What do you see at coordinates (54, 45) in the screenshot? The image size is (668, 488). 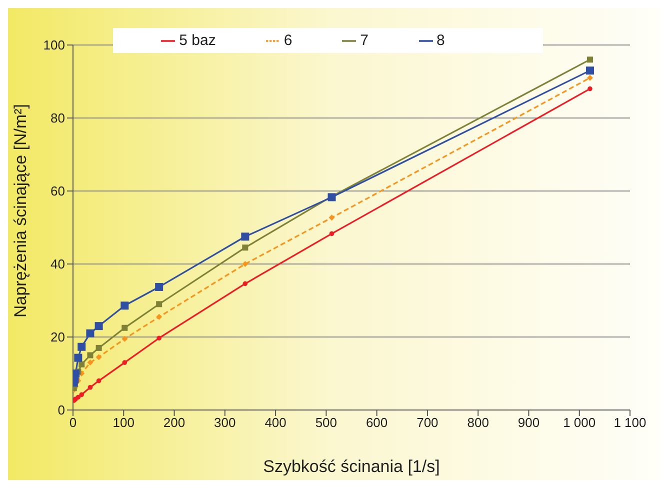 I see `y-tick-label: 100` at bounding box center [54, 45].